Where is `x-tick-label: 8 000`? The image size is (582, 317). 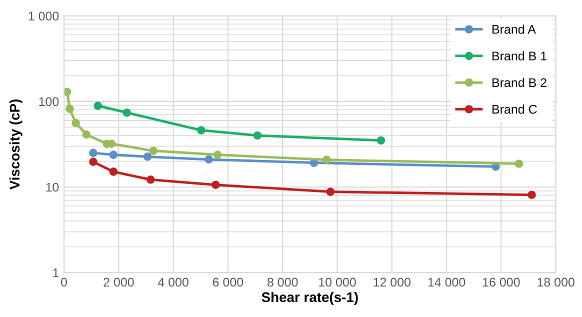 x-tick-label: 8 000 is located at coordinates (283, 282).